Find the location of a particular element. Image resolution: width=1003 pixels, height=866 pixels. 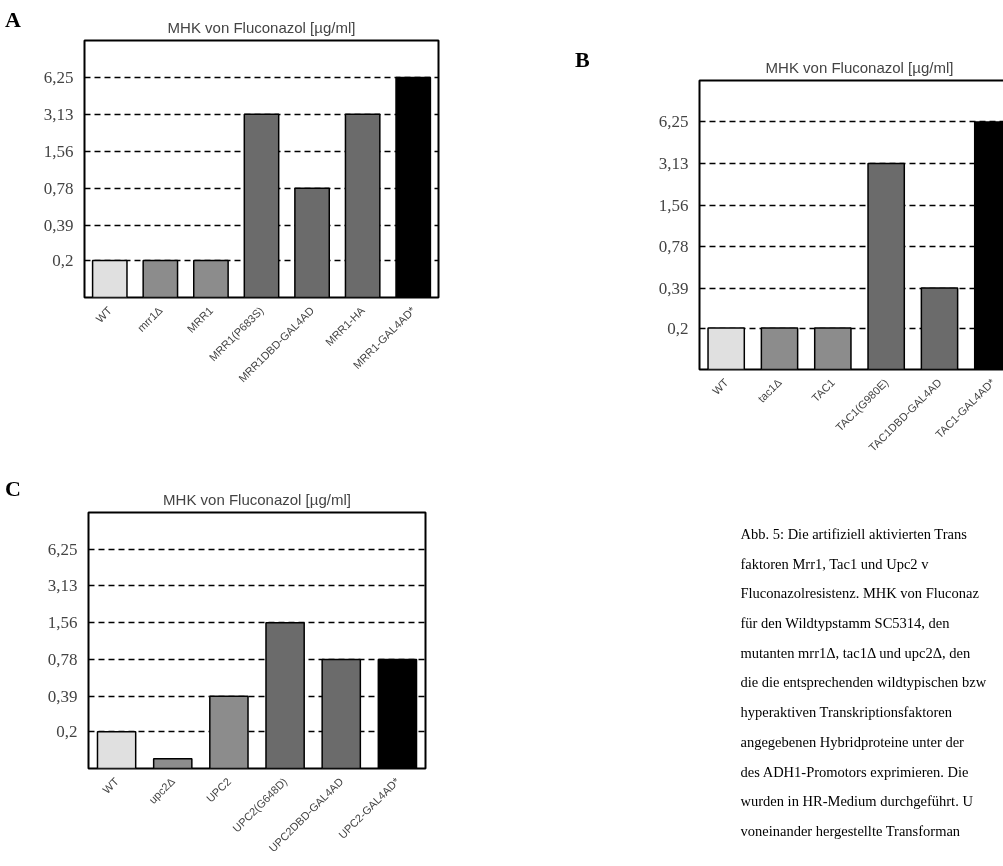

text: faktoren Mrr1, Tac1 und Upc2 v is located at coordinates (835, 563).